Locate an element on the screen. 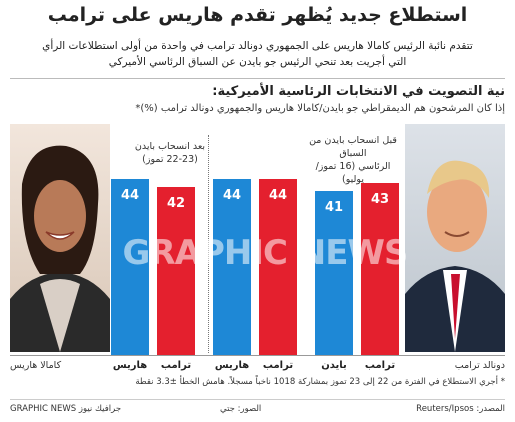  trump-photo-caption: دونالد ترامب is located at coordinates (479, 365).